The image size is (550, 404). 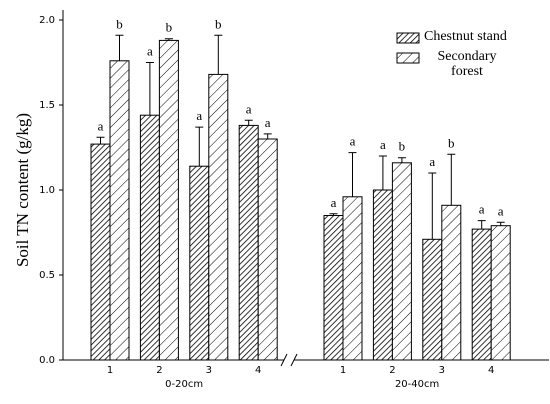 What do you see at coordinates (465, 36) in the screenshot?
I see `legend-label: Chestnut stand` at bounding box center [465, 36].